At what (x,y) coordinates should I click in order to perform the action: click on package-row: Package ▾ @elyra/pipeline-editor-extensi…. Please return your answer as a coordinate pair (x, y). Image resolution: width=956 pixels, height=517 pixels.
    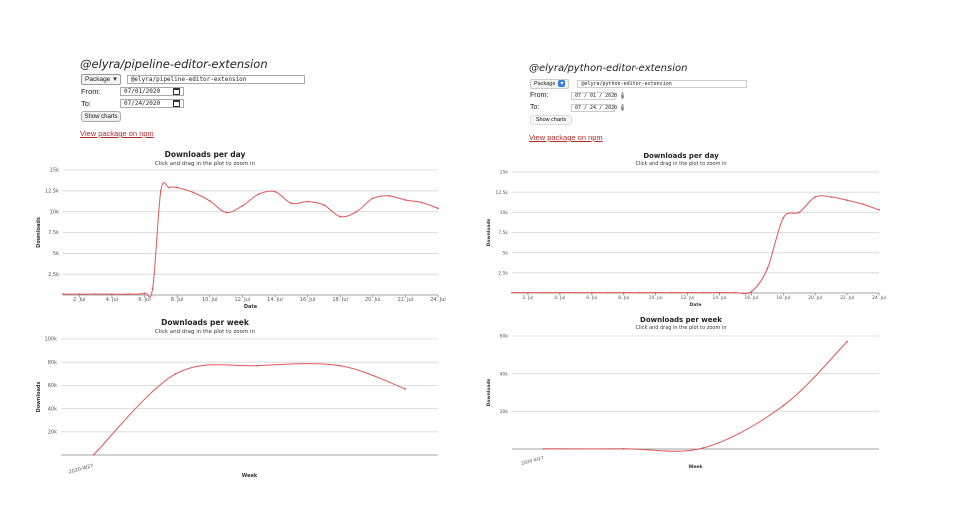
    Looking at the image, I should click on (193, 79).